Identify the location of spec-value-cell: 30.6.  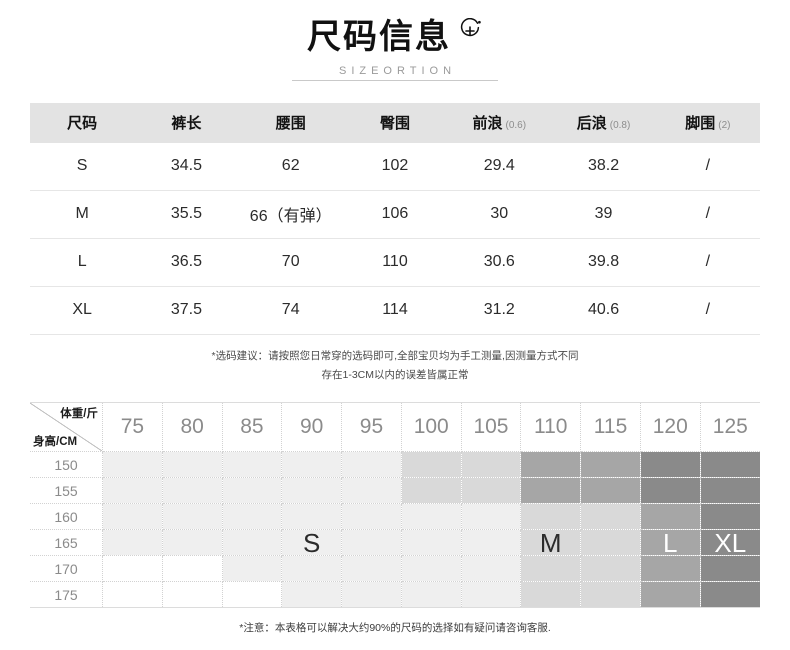
(499, 262).